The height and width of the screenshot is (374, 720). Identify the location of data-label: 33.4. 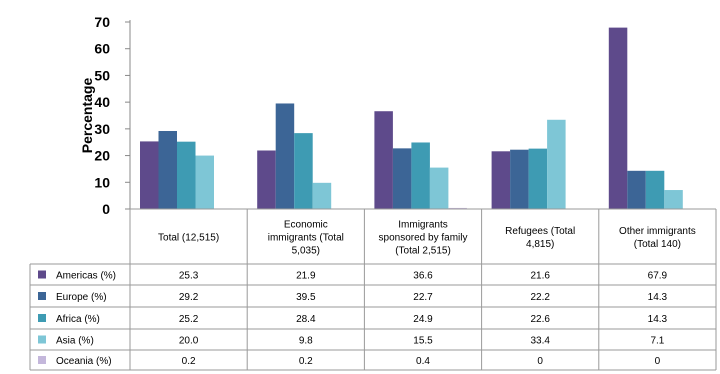
(540, 341).